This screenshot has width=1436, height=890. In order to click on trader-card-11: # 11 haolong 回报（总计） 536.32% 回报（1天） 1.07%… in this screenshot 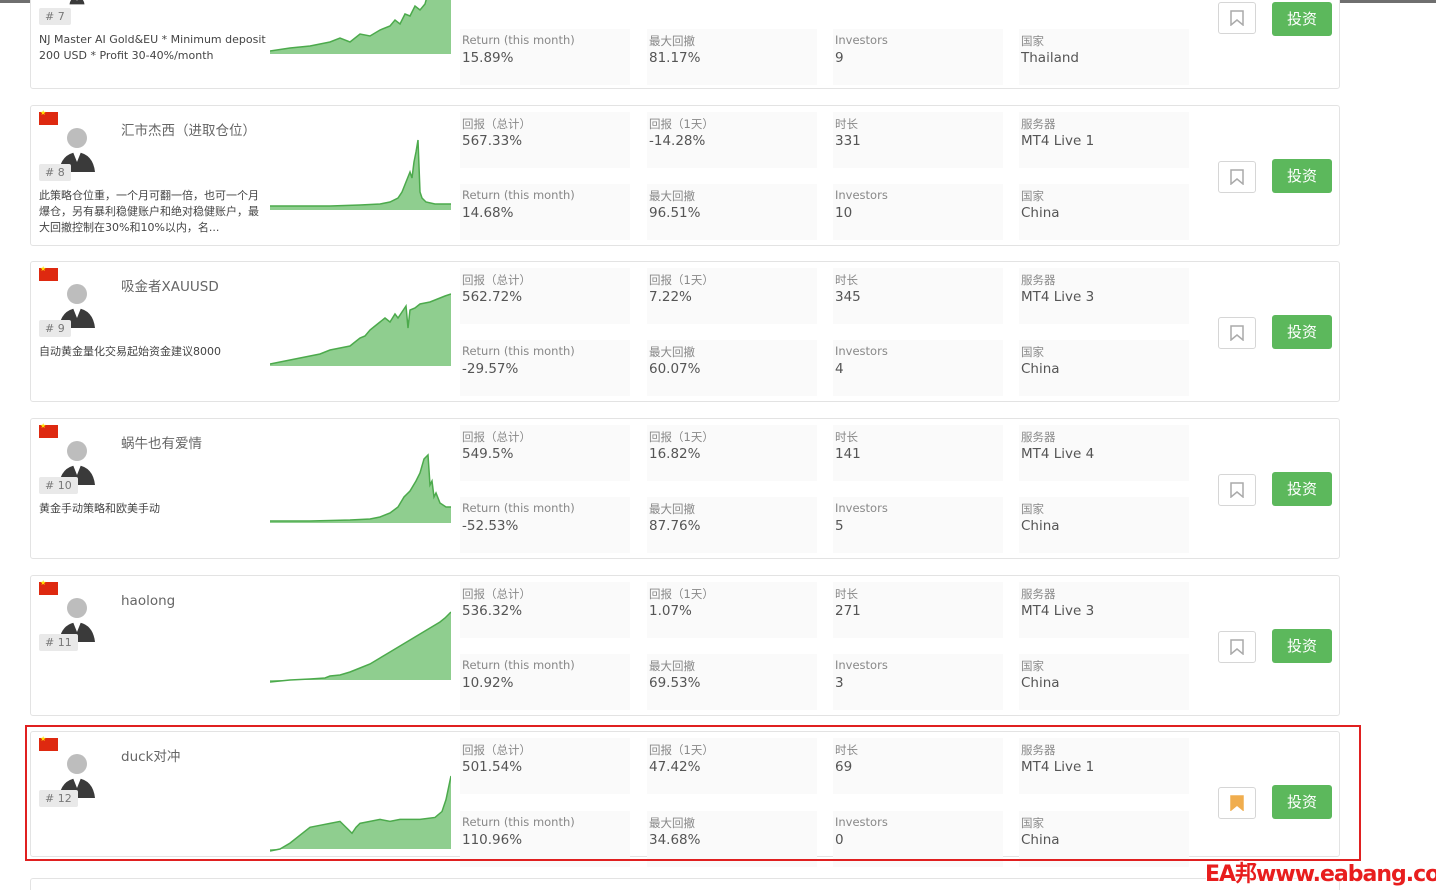, I will do `click(685, 645)`.